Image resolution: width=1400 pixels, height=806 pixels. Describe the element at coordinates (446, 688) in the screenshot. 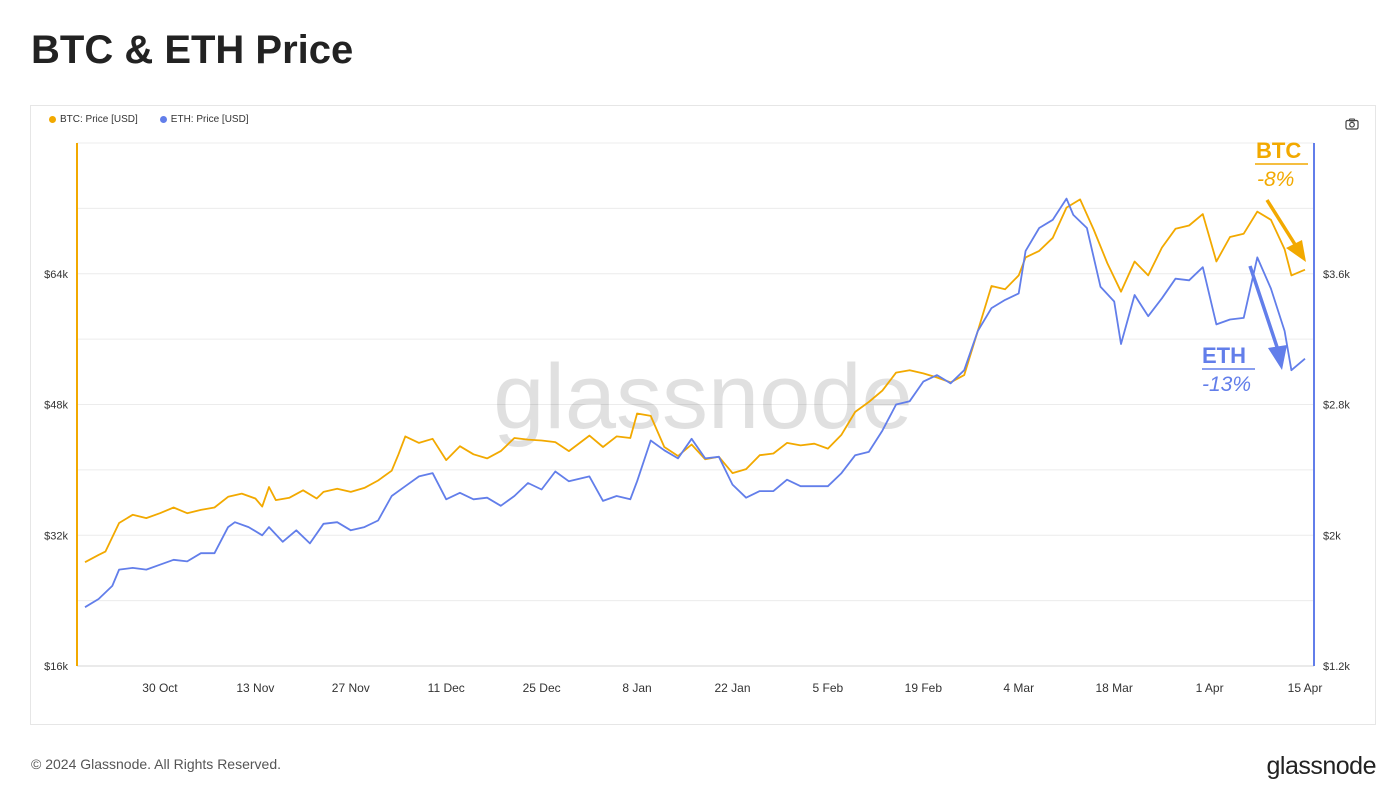

I see `x-tick-label: 11 Dec` at that location.